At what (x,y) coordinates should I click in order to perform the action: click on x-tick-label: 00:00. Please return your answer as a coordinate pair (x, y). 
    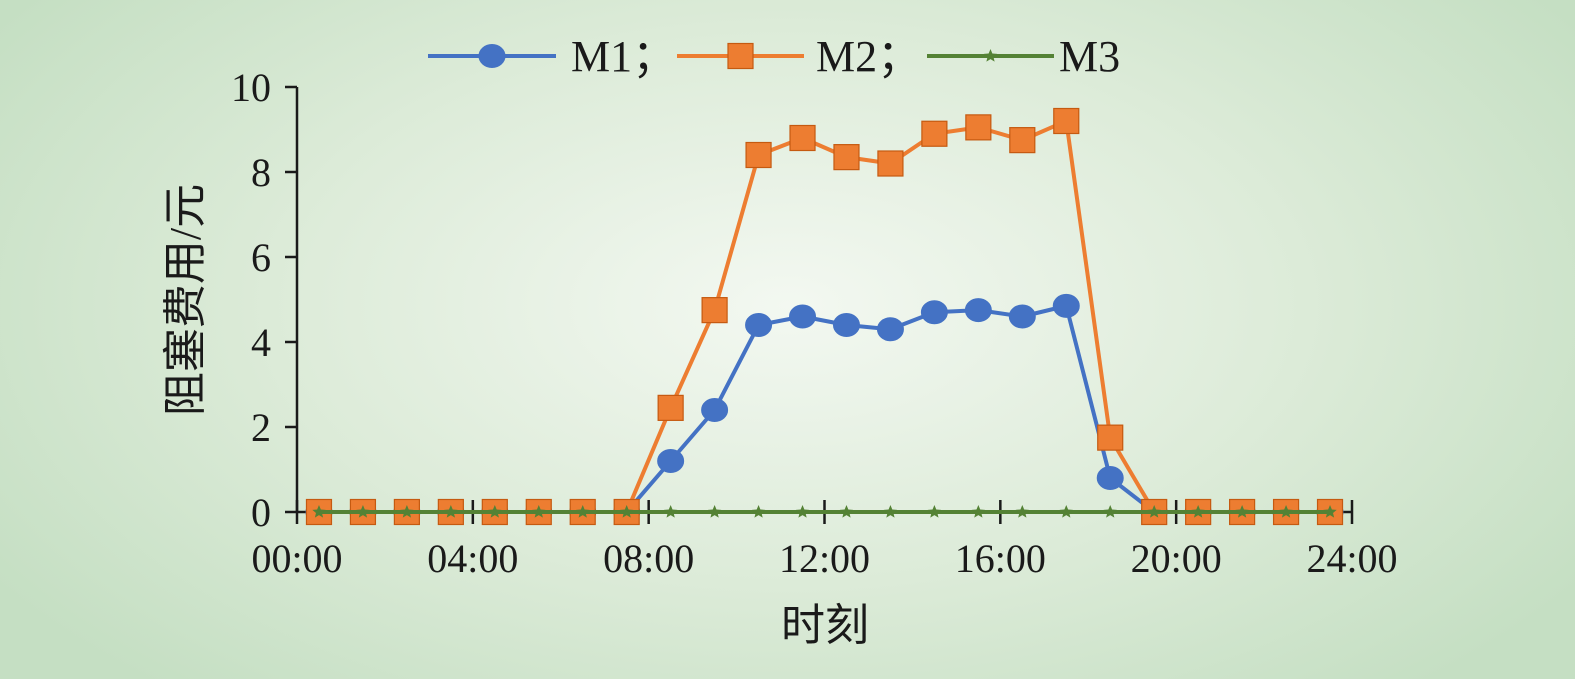
    Looking at the image, I should click on (296, 558).